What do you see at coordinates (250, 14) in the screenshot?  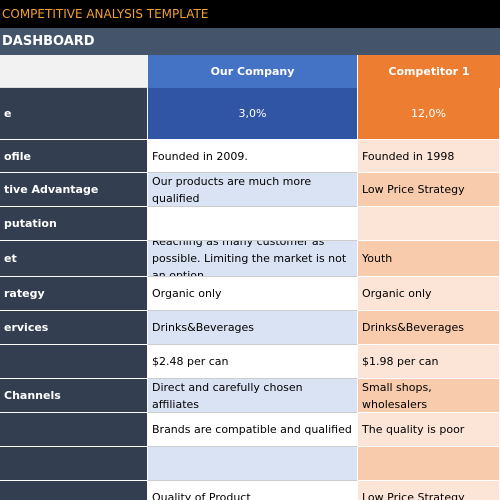 I see `sheet-title: COMPETITIVE ANALYSIS TEMPLATE` at bounding box center [250, 14].